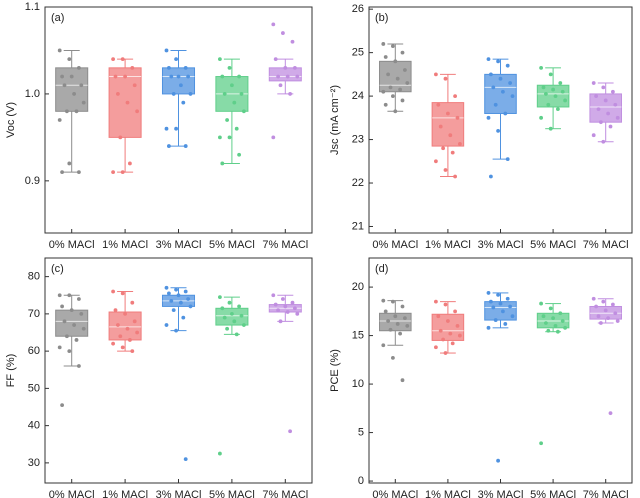  What do you see at coordinates (358, 287) in the screenshot?
I see `y-tick-label: 20` at bounding box center [358, 287].